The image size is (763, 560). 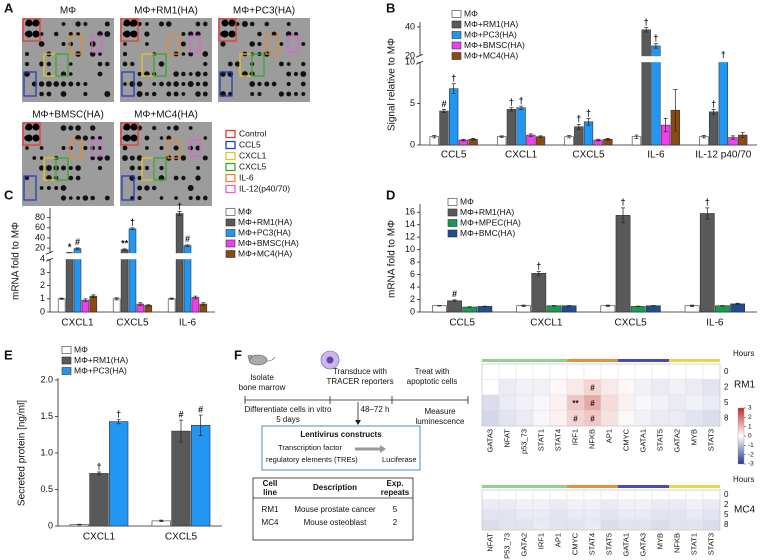 What do you see at coordinates (335, 487) in the screenshot?
I see `table-header: Description` at bounding box center [335, 487].